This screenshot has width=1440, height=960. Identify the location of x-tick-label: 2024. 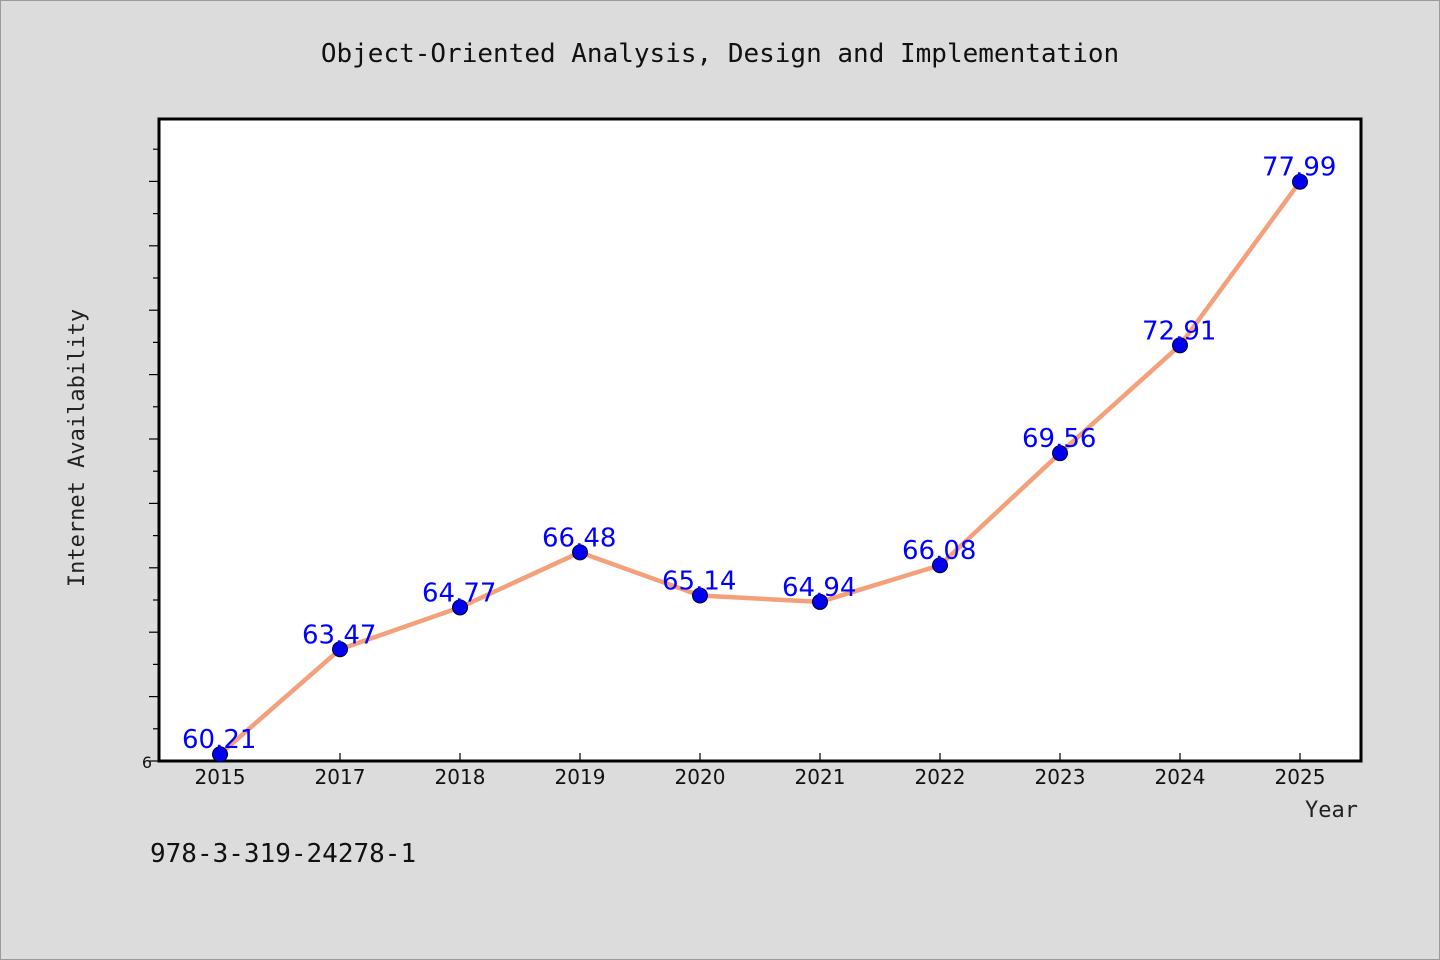
(1180, 777).